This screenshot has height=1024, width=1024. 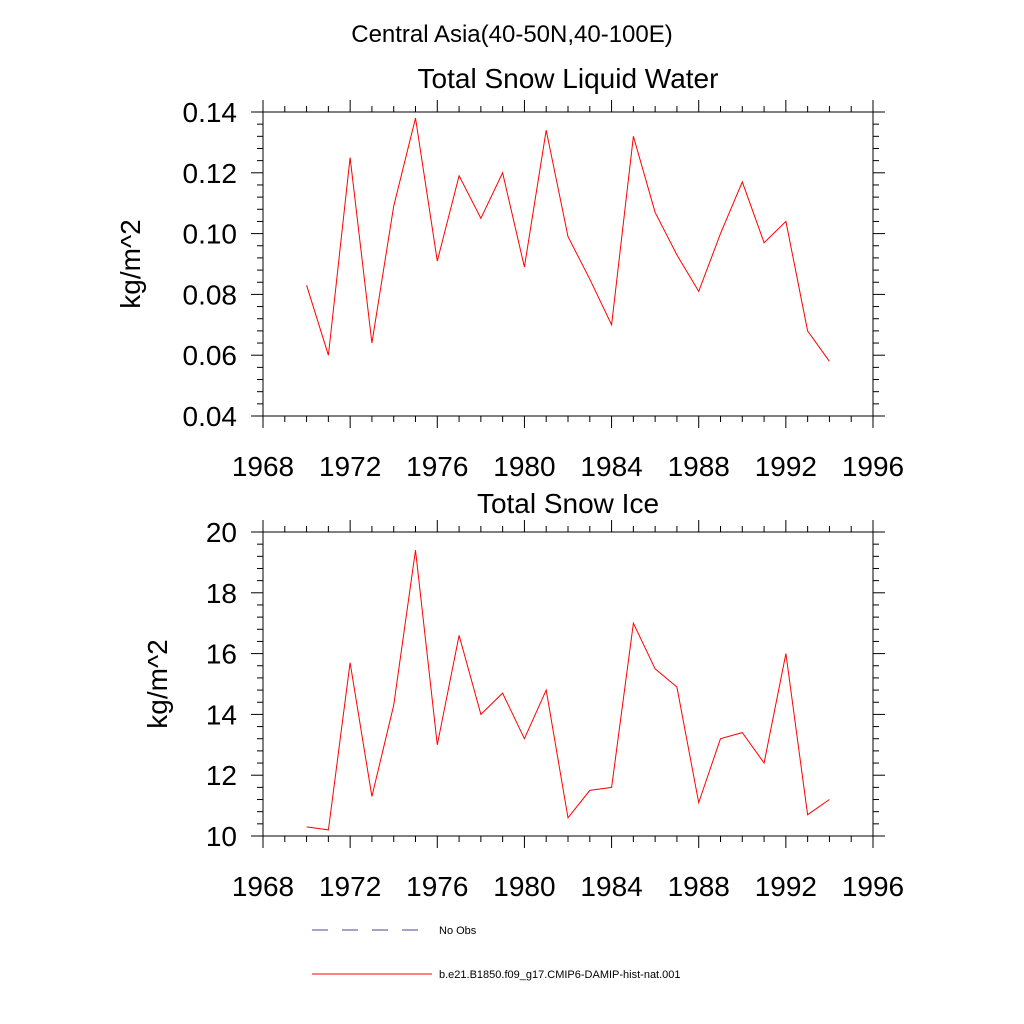 What do you see at coordinates (221, 714) in the screenshot?
I see `y-tick-label: 14` at bounding box center [221, 714].